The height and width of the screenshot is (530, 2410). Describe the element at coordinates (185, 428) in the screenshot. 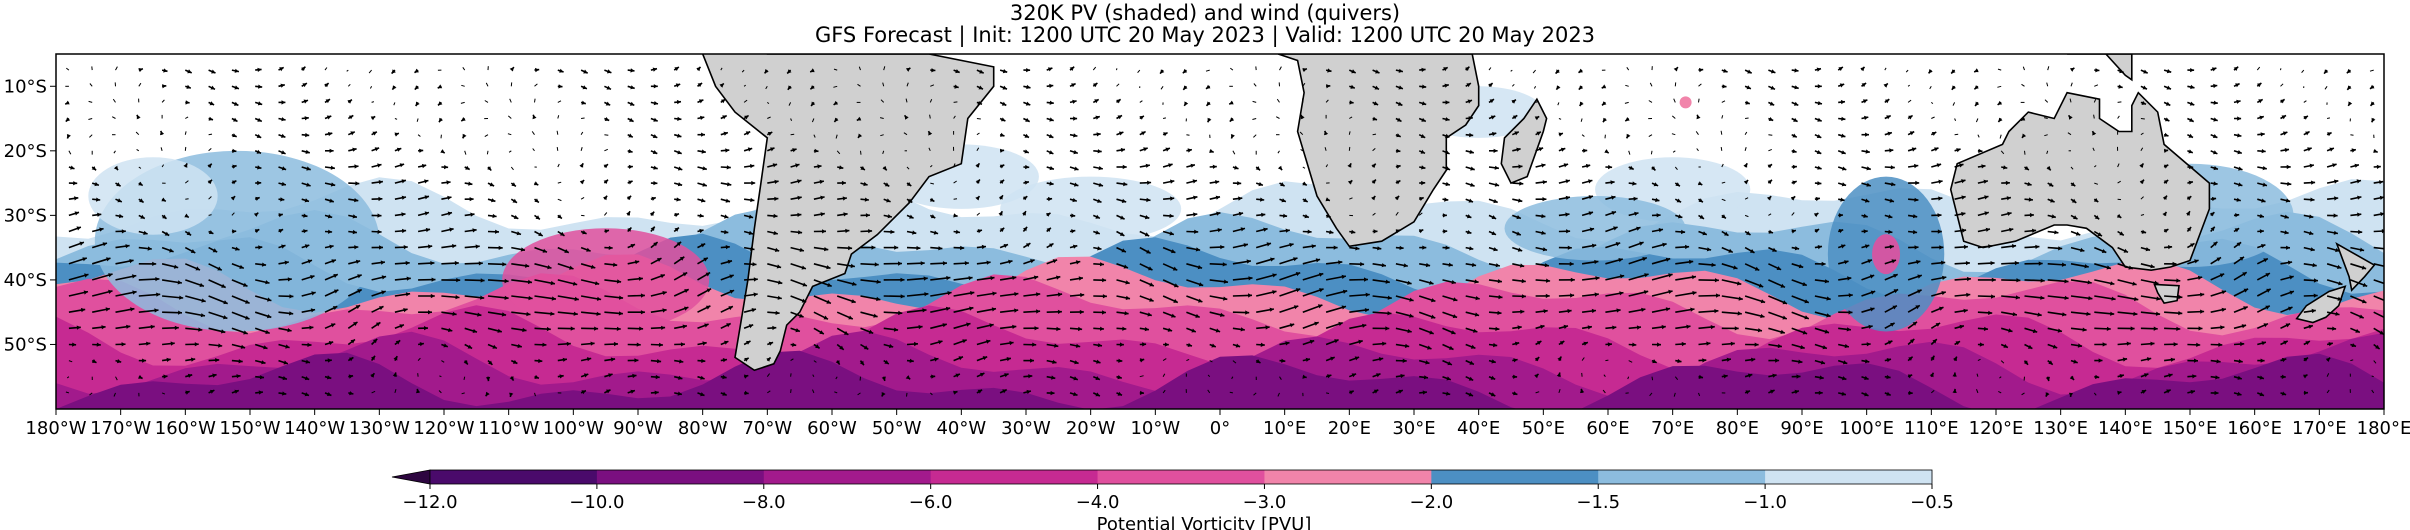

I see `lon-tick-label: 160°W` at that location.